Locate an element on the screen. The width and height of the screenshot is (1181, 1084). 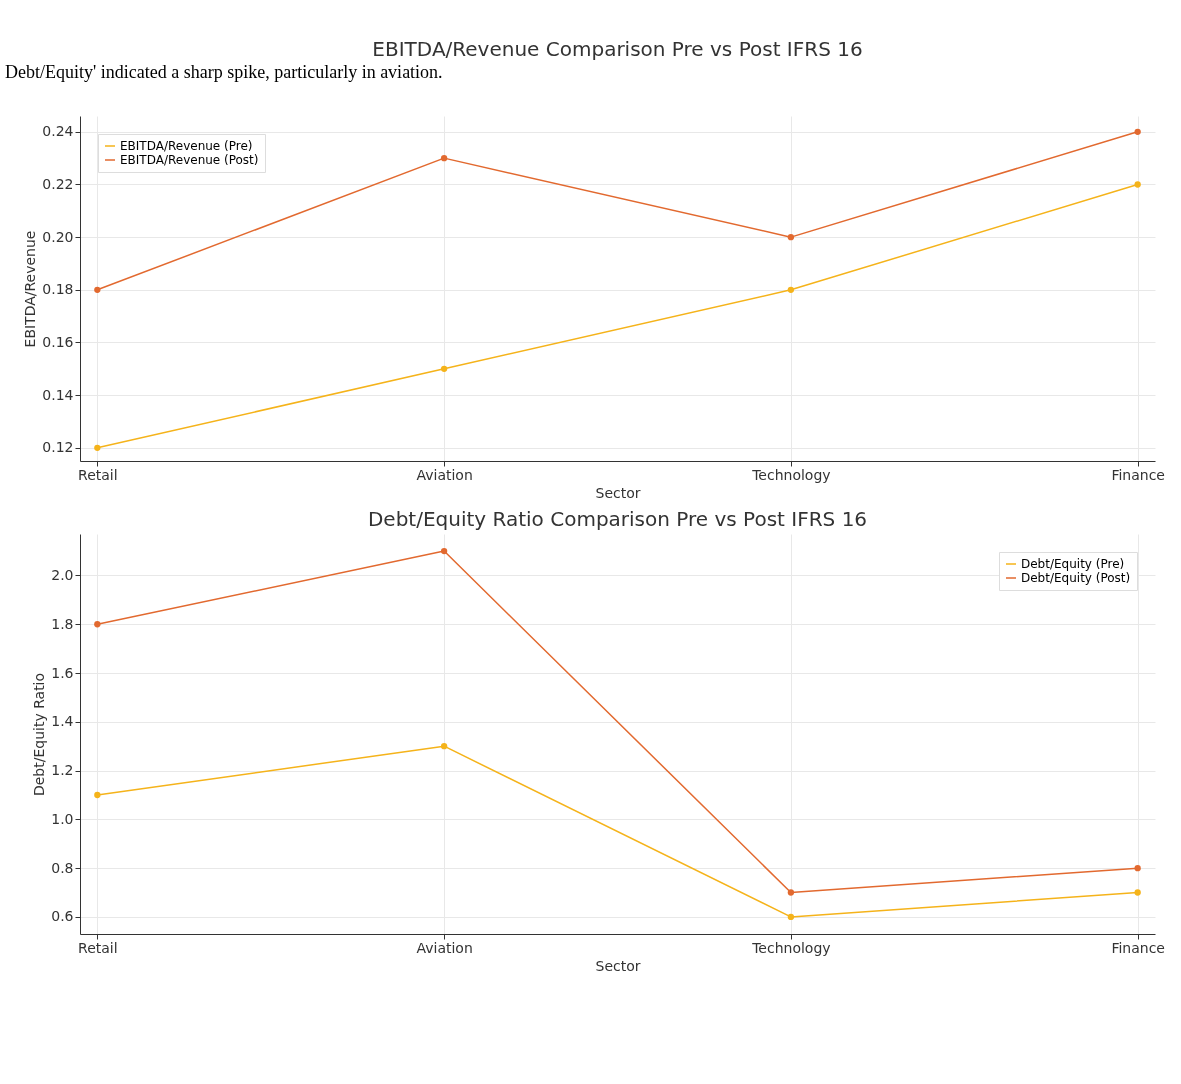
y-tick-label: 0.20 is located at coordinates (58, 236).